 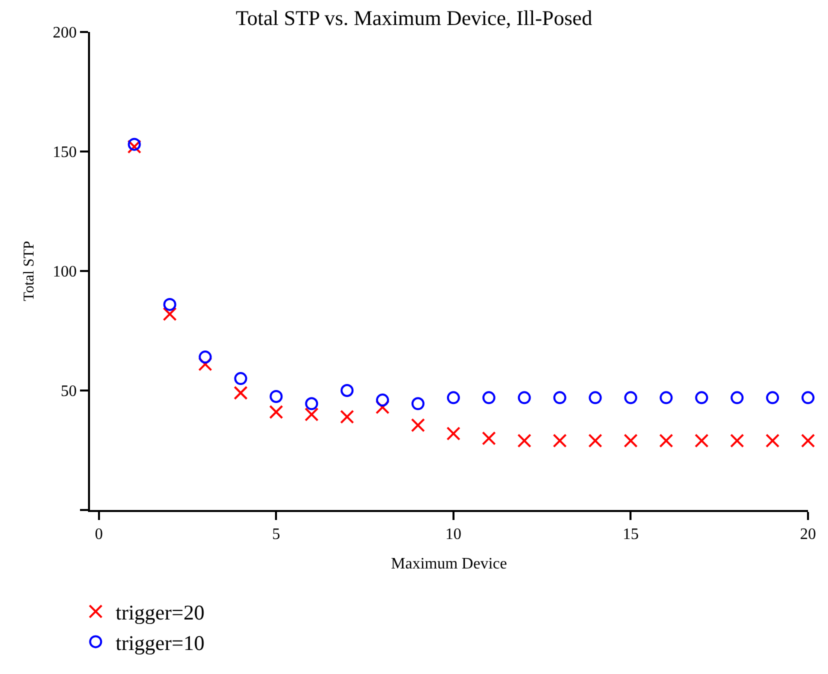 What do you see at coordinates (64, 153) in the screenshot?
I see `y-tick-label: 150` at bounding box center [64, 153].